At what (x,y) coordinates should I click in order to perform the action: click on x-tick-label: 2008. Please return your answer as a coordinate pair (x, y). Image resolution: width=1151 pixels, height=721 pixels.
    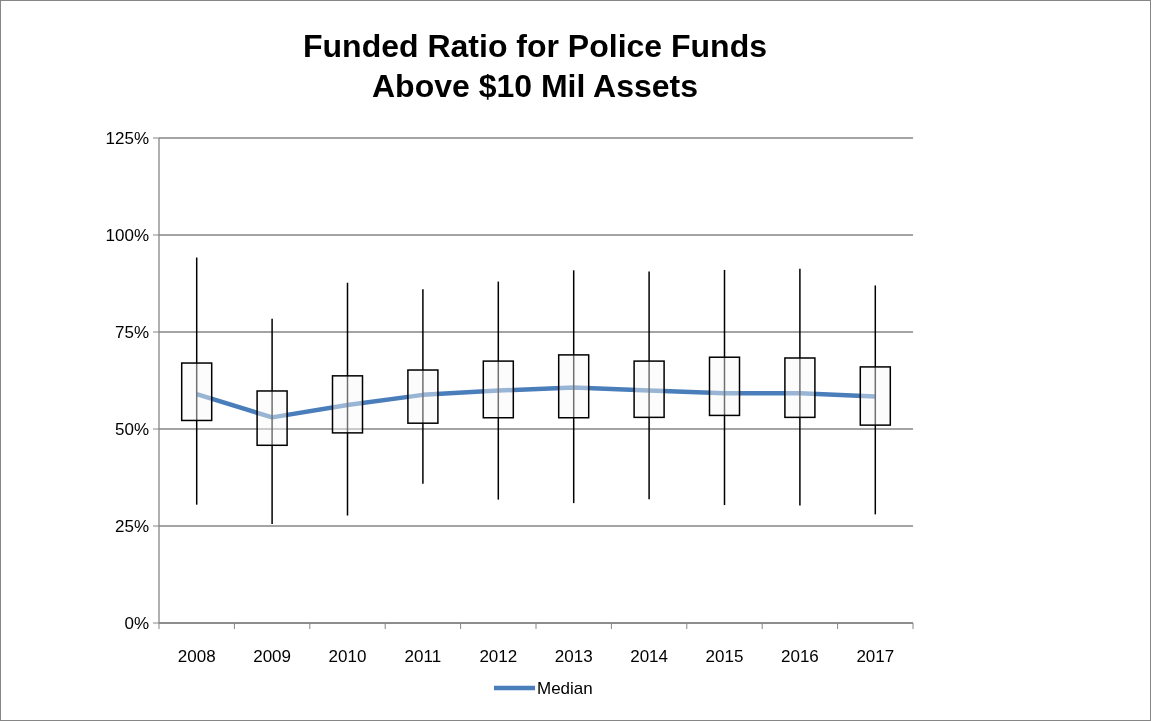
    Looking at the image, I should click on (196, 656).